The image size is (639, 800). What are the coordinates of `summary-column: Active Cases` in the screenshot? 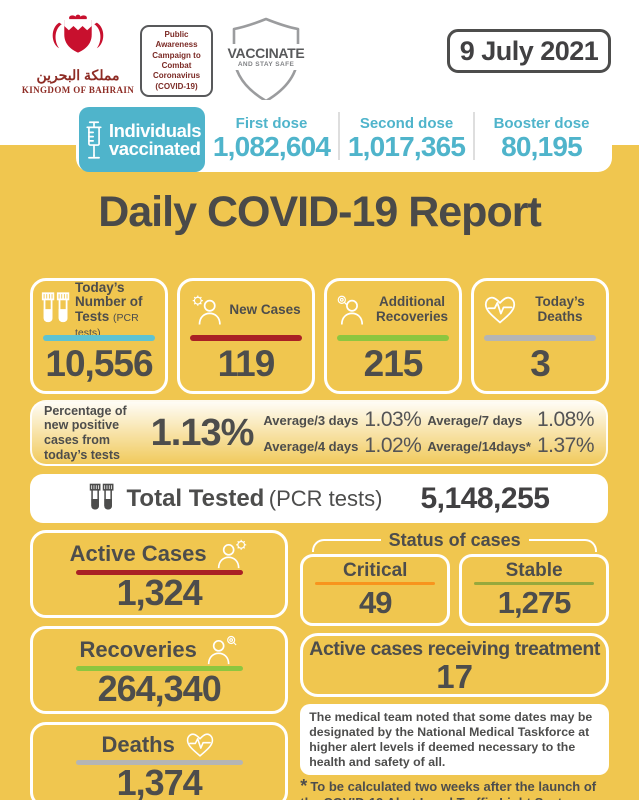 It's located at (159, 665).